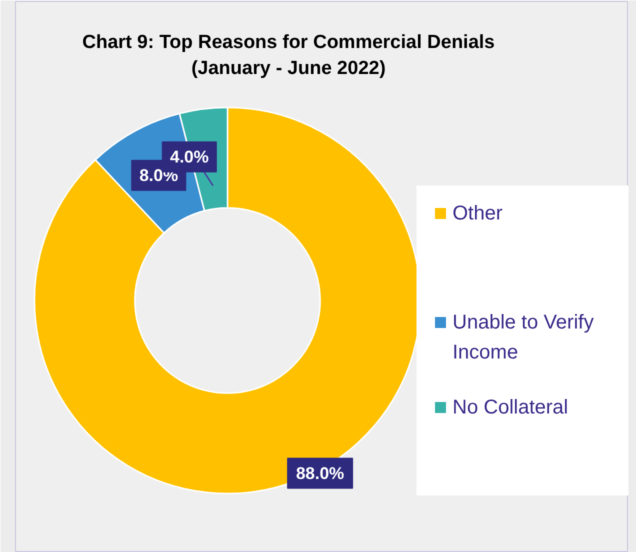  Describe the element at coordinates (288, 55) in the screenshot. I see `chart-title: Chart 9: Top Reasons for Commercial Denials (January - June 2022)` at that location.